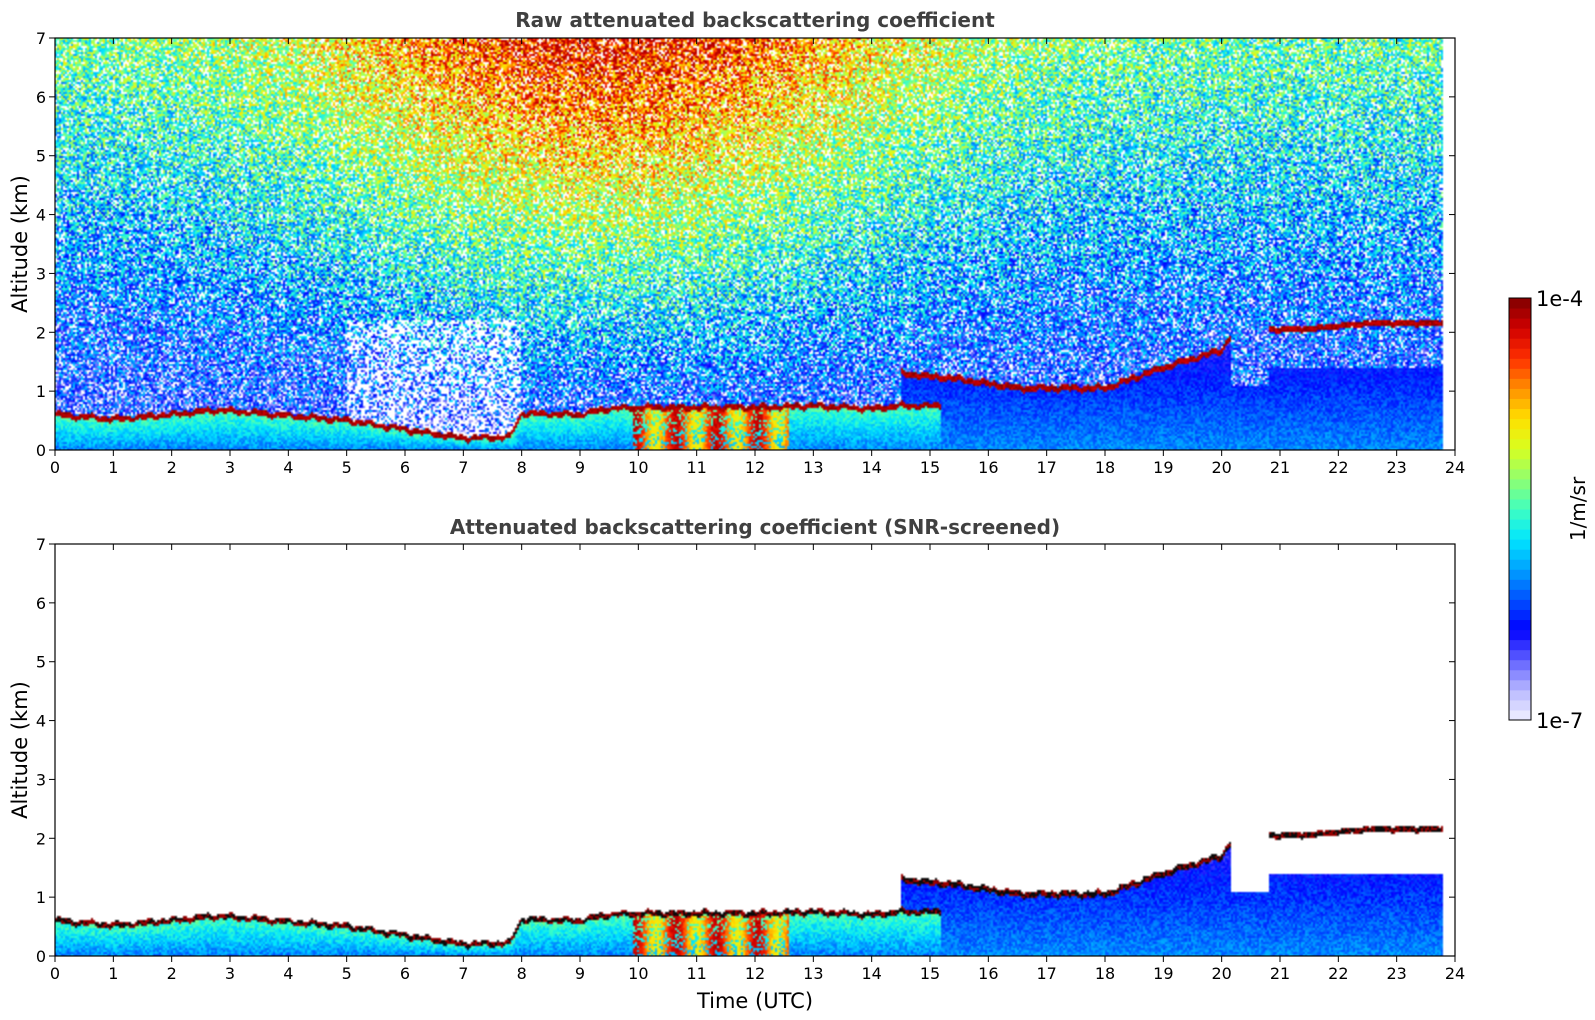 This screenshot has height=1020, width=1595. I want to click on x-tick-label: 6, so click(405, 973).